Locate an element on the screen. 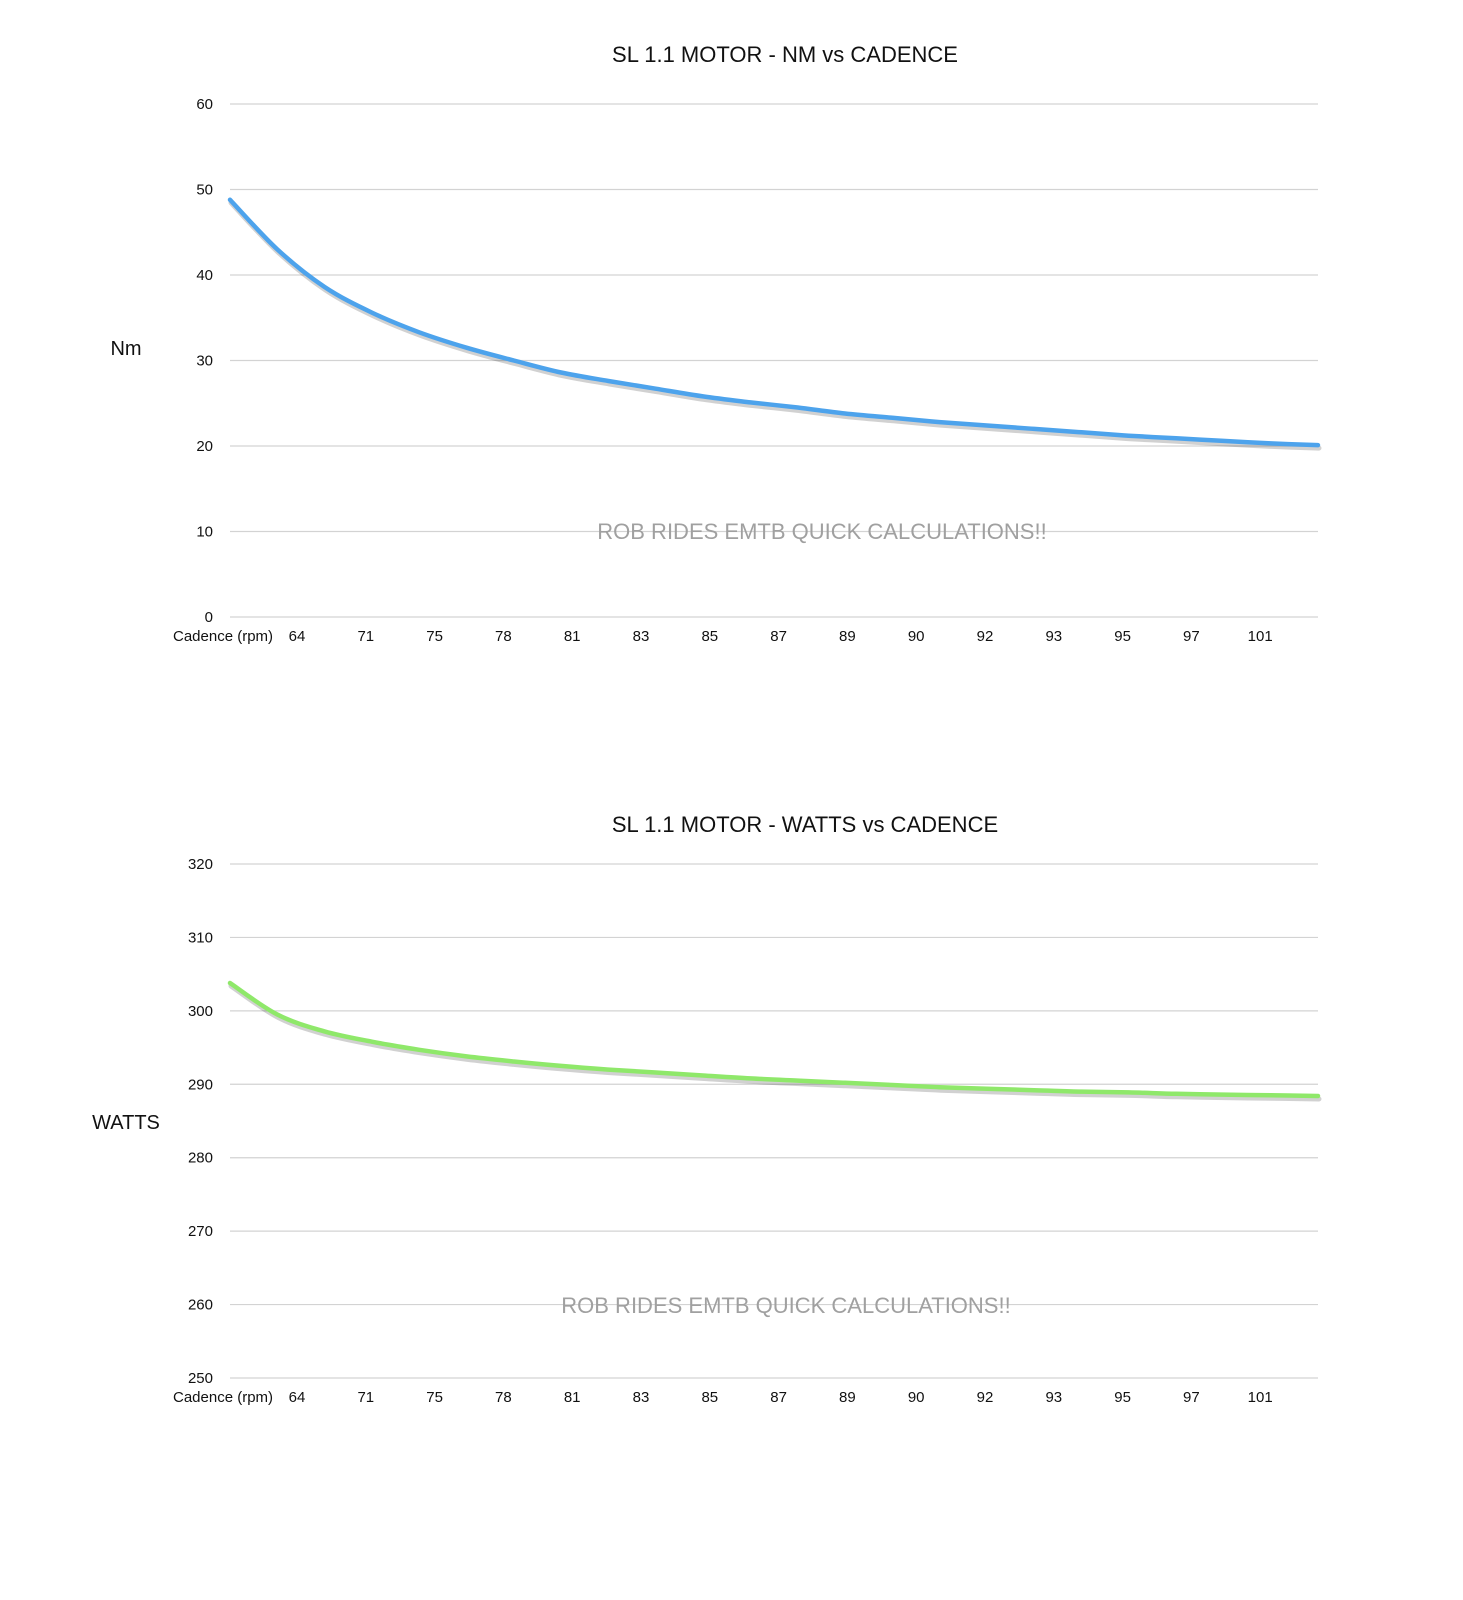  chart-title: SL 1.1 MOTOR - NM vs CADENCE is located at coordinates (785, 54).